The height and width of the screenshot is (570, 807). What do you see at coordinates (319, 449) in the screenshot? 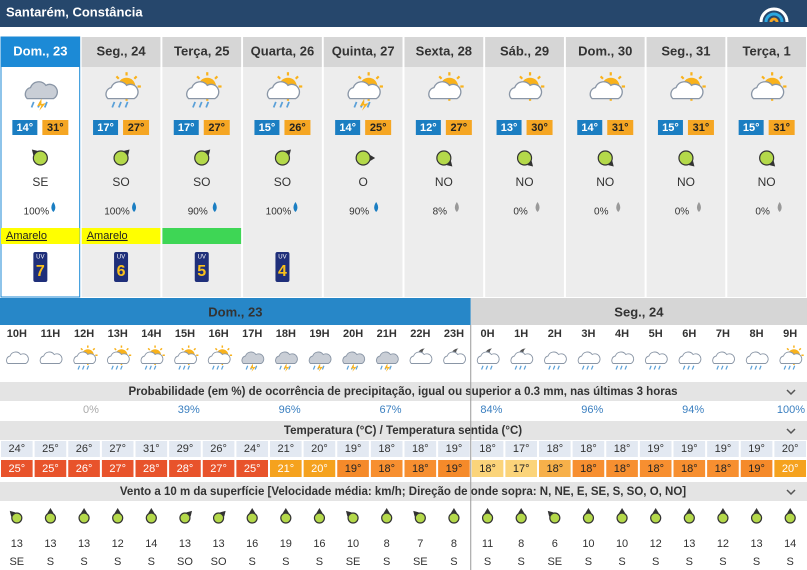
I see `temp: 20°` at bounding box center [319, 449].